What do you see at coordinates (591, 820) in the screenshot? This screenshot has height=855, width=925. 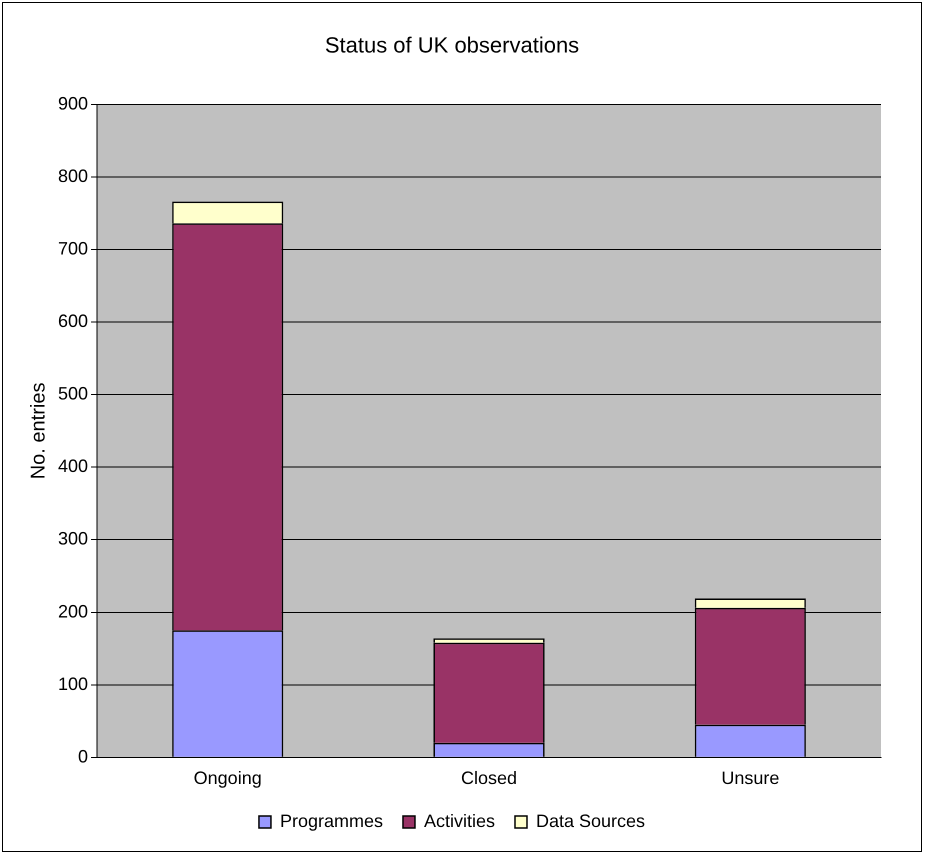 I see `legend-label: Data Sources` at bounding box center [591, 820].